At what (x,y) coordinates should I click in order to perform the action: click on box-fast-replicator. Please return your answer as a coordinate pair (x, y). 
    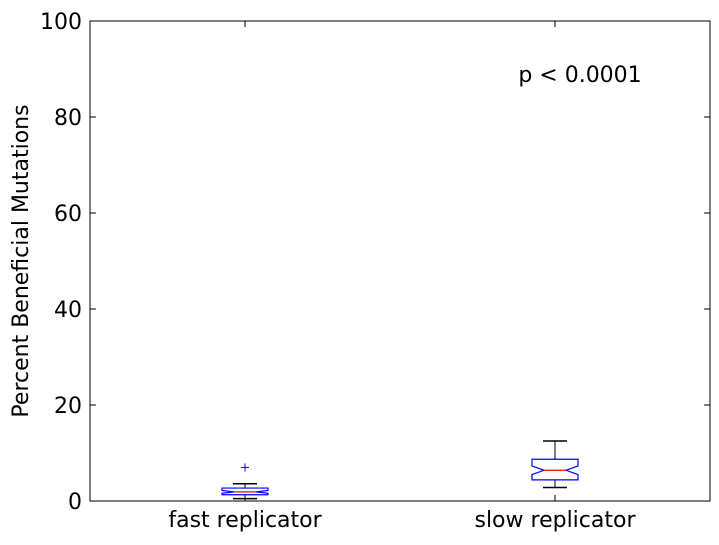
    Looking at the image, I should click on (245, 481).